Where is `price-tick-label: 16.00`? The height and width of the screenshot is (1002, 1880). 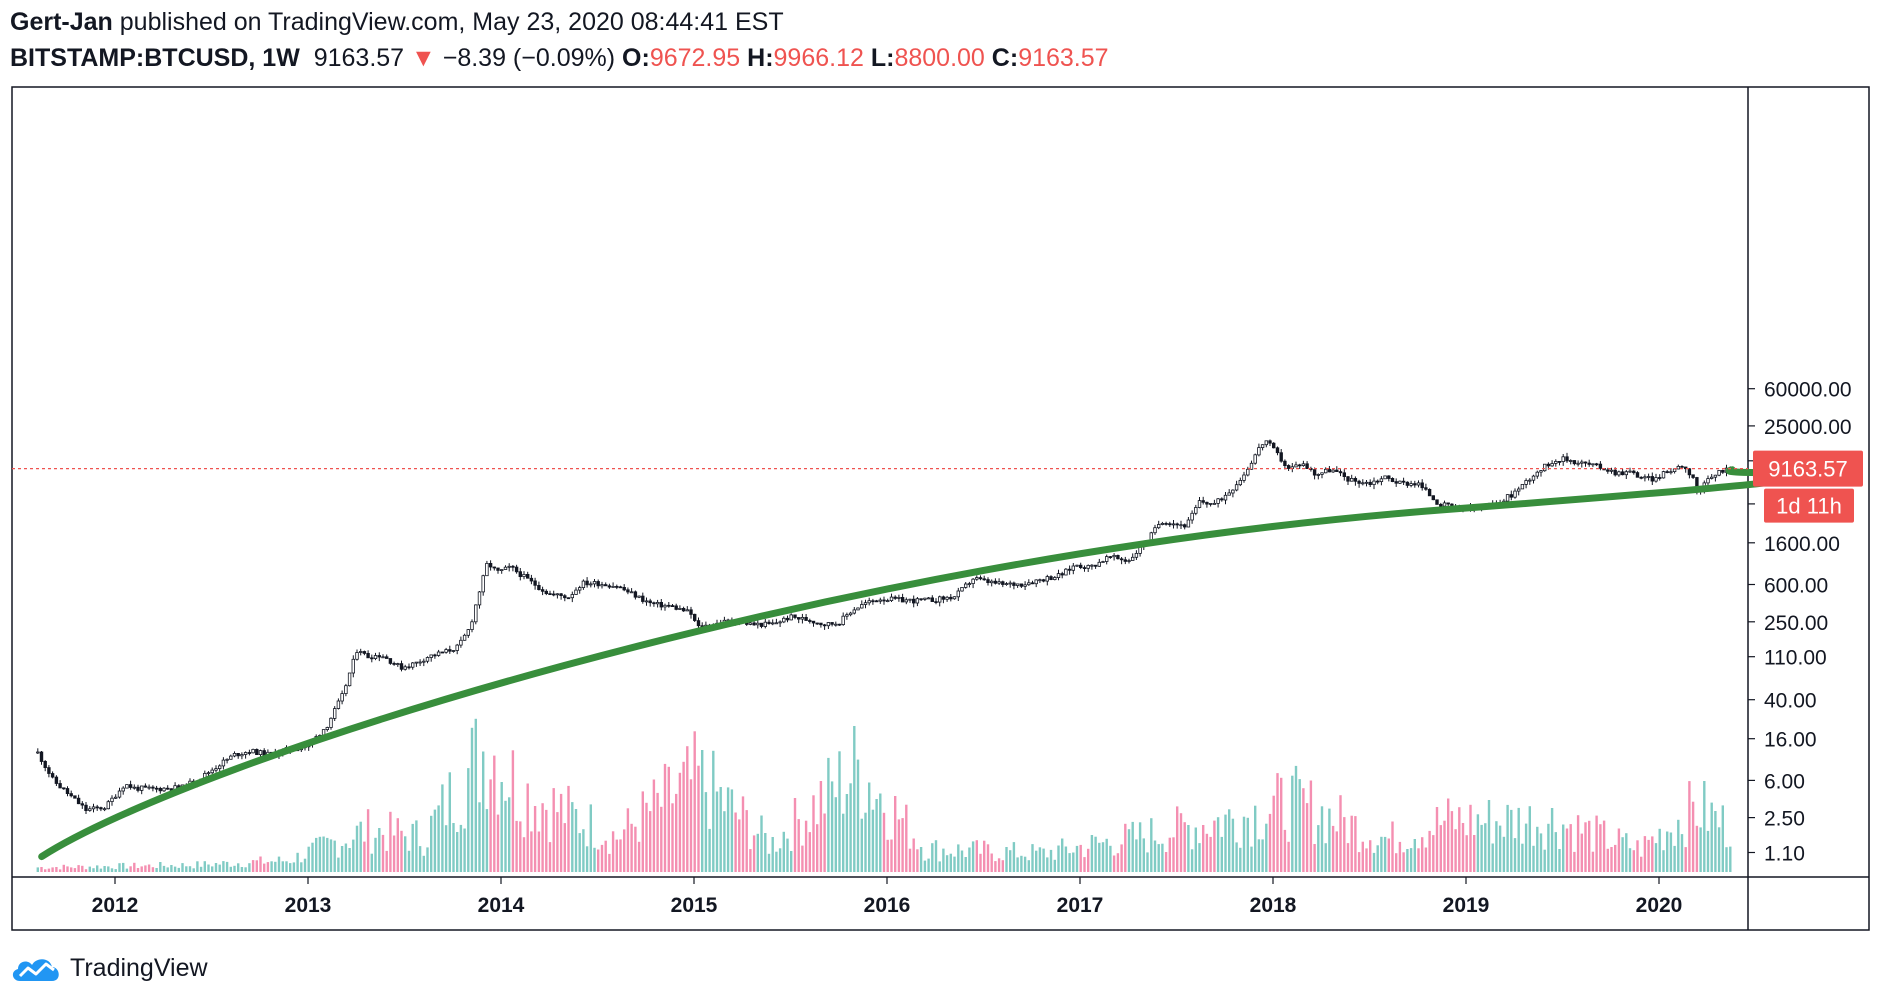
price-tick-label: 16.00 is located at coordinates (1790, 740).